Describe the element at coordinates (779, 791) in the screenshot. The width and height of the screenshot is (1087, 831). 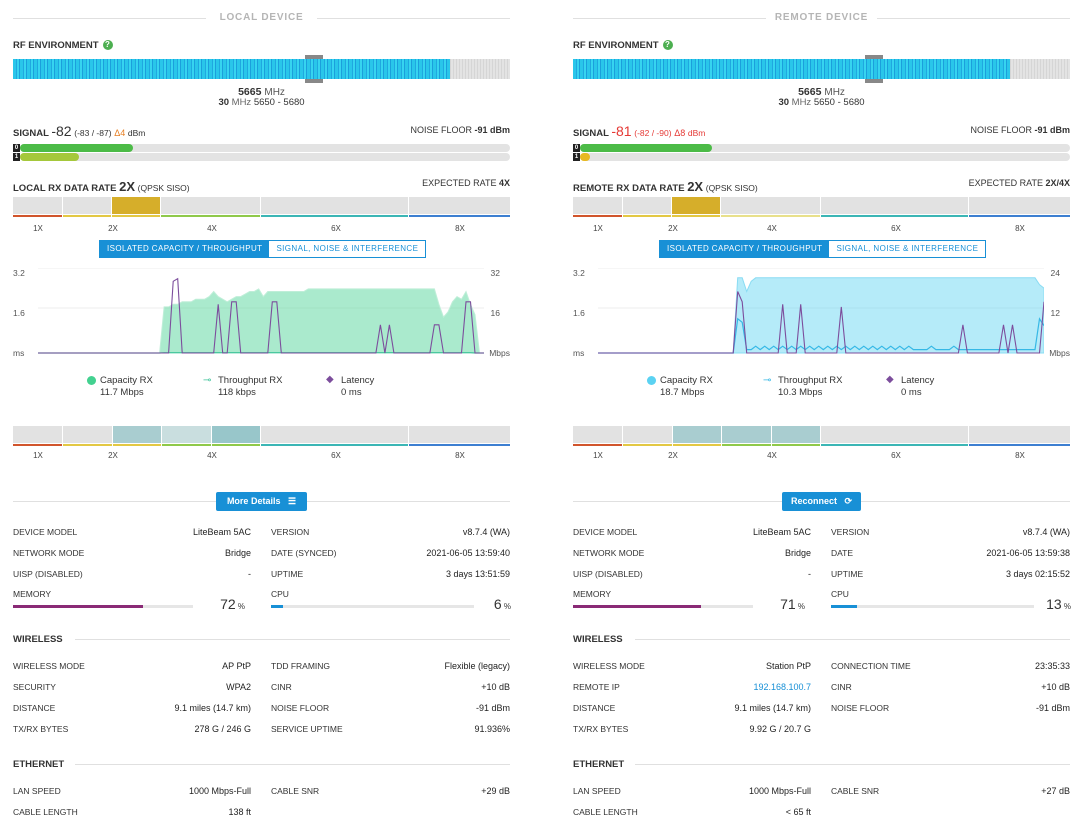
I see `info-value: 1000 Mbps-Full` at that location.